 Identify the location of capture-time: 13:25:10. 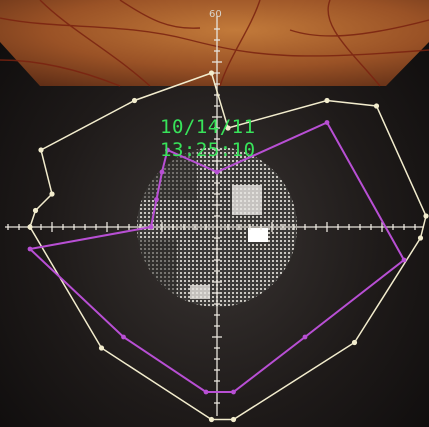
(208, 150).